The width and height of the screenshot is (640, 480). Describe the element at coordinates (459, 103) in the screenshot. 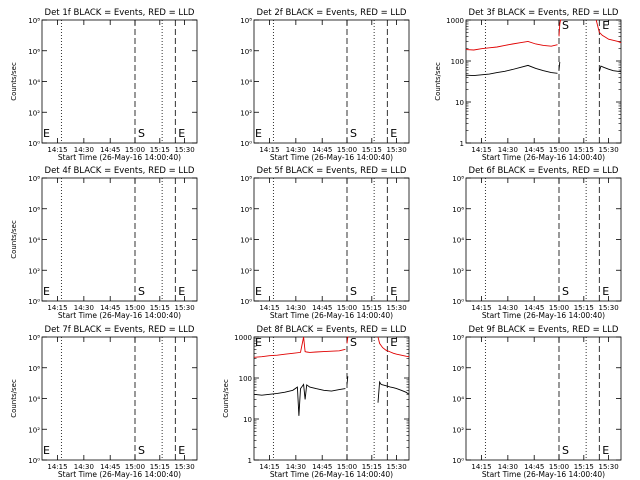

I see `y-tick-label: 10` at that location.